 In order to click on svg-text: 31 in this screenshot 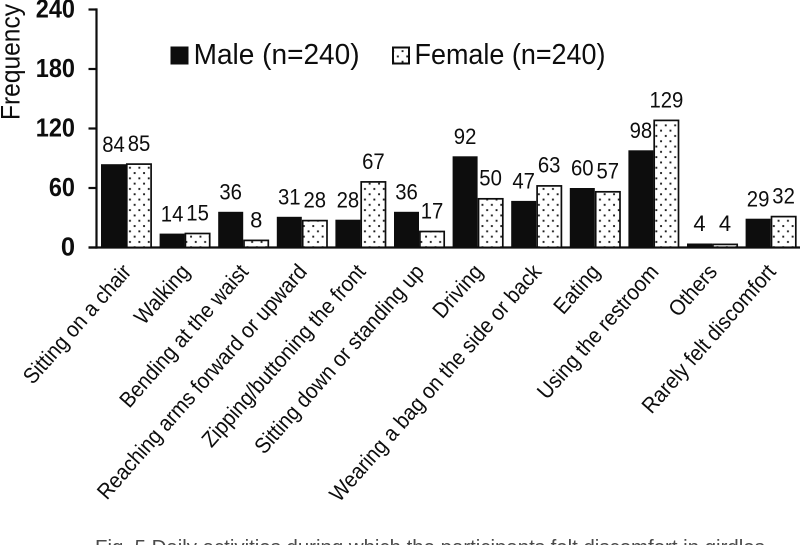, I will do `click(289, 197)`.